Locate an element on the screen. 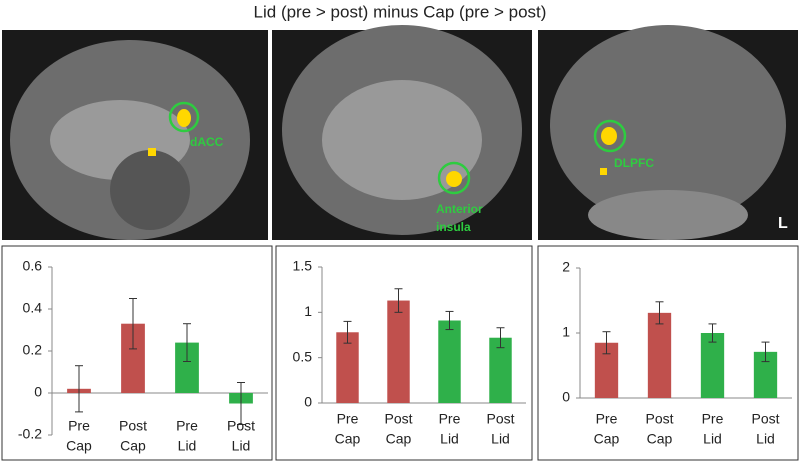  chart-frame is located at coordinates (404, 353).